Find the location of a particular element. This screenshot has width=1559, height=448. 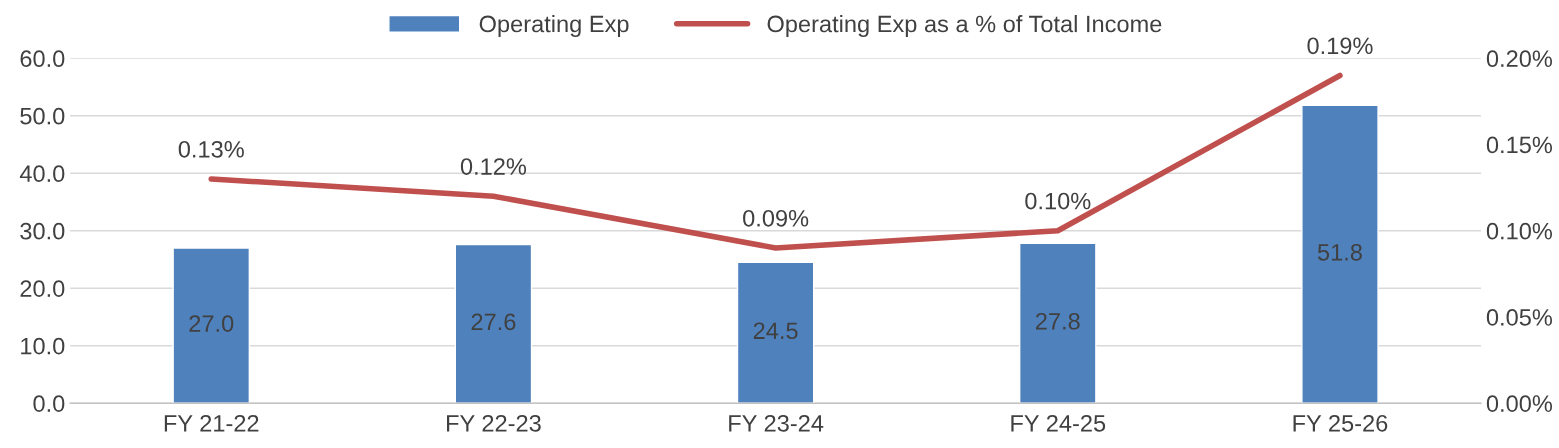

x-tick-label: FY 24-25 is located at coordinates (1058, 423).